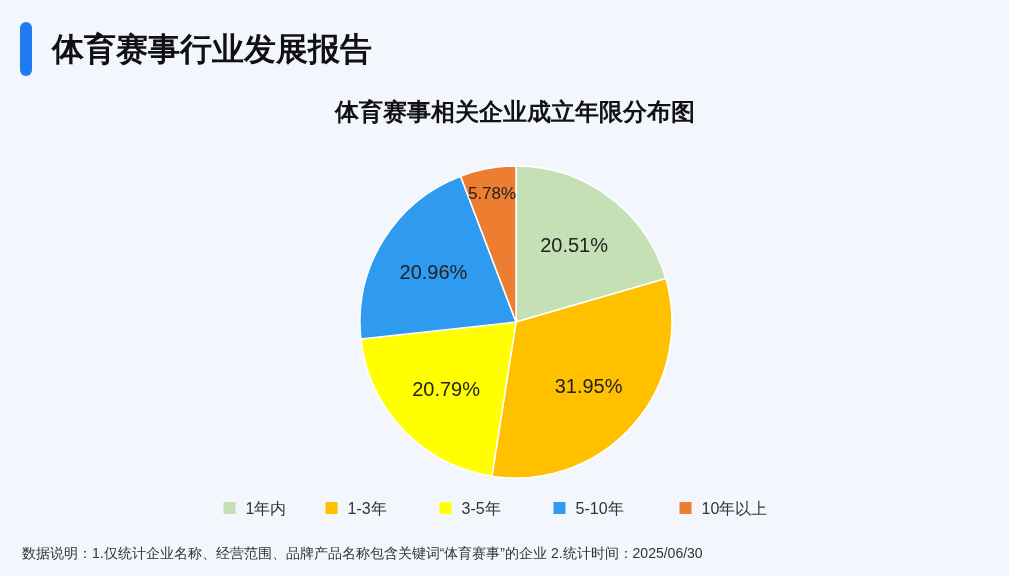  What do you see at coordinates (433, 271) in the screenshot?
I see `data-label: 20.96%` at bounding box center [433, 271].